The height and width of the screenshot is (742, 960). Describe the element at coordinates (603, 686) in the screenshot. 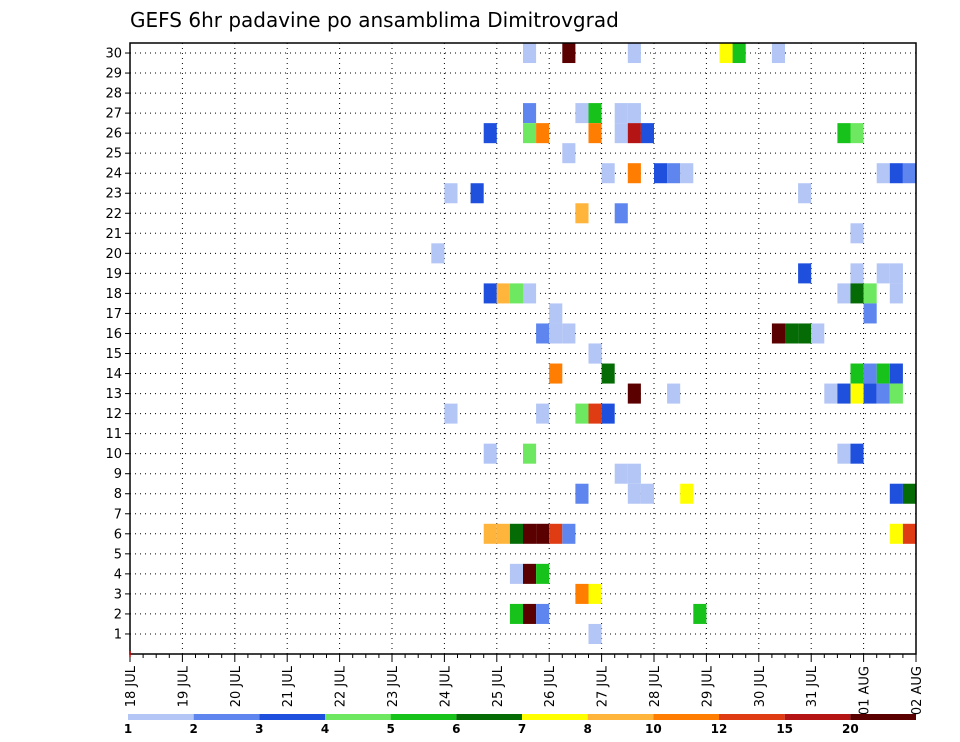

I see `x-tick-label: 27 JUL` at that location.